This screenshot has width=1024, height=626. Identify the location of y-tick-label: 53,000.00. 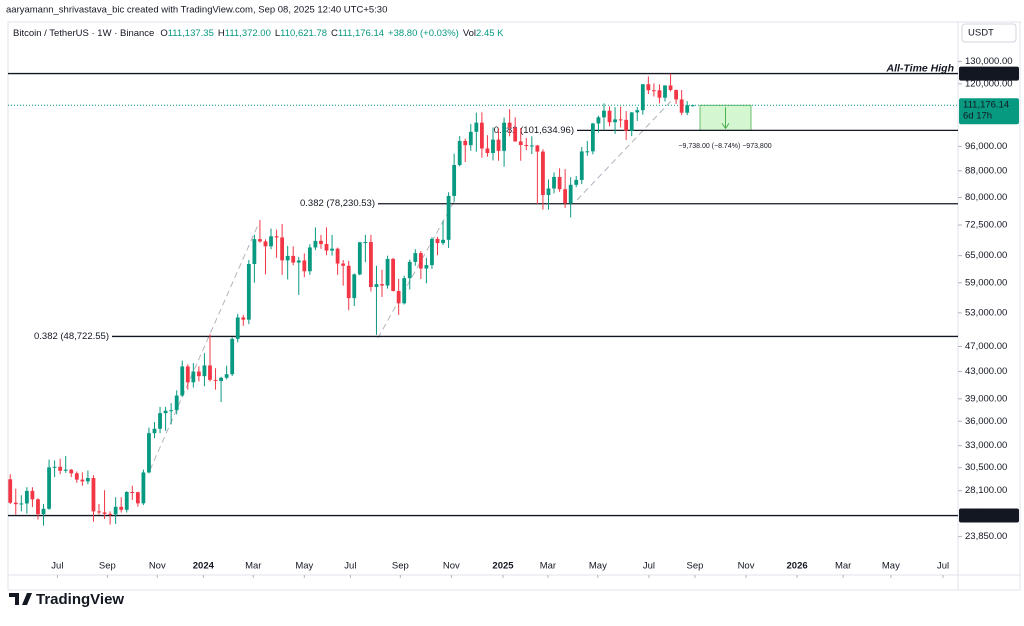
(986, 312).